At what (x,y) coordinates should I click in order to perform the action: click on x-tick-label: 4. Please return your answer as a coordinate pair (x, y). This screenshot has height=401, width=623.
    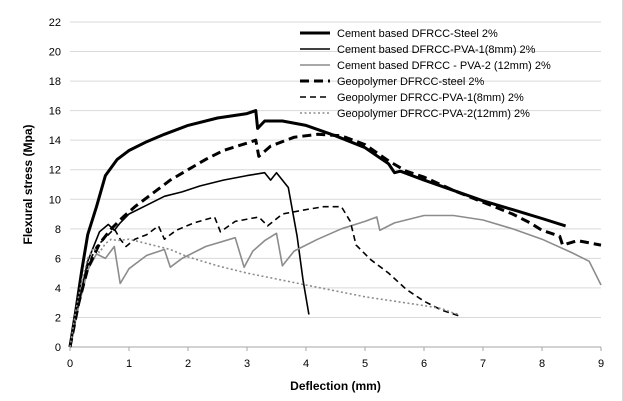
    Looking at the image, I should click on (306, 364).